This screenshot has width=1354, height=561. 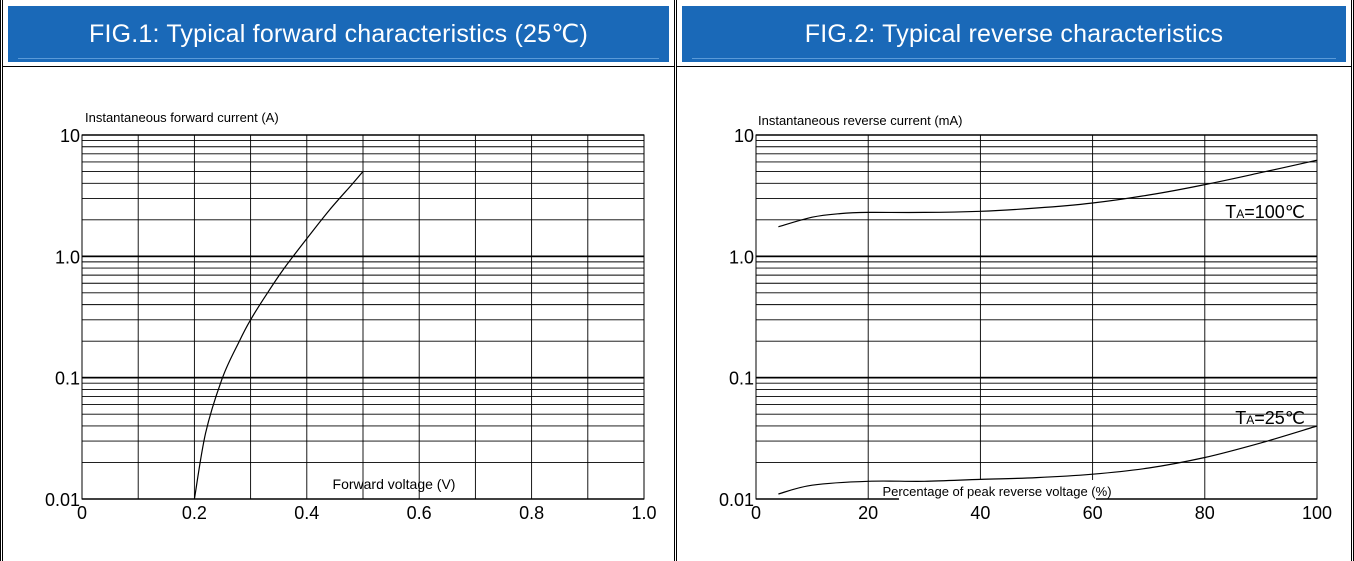 What do you see at coordinates (1093, 513) in the screenshot?
I see `x-tick-label: 60` at bounding box center [1093, 513].